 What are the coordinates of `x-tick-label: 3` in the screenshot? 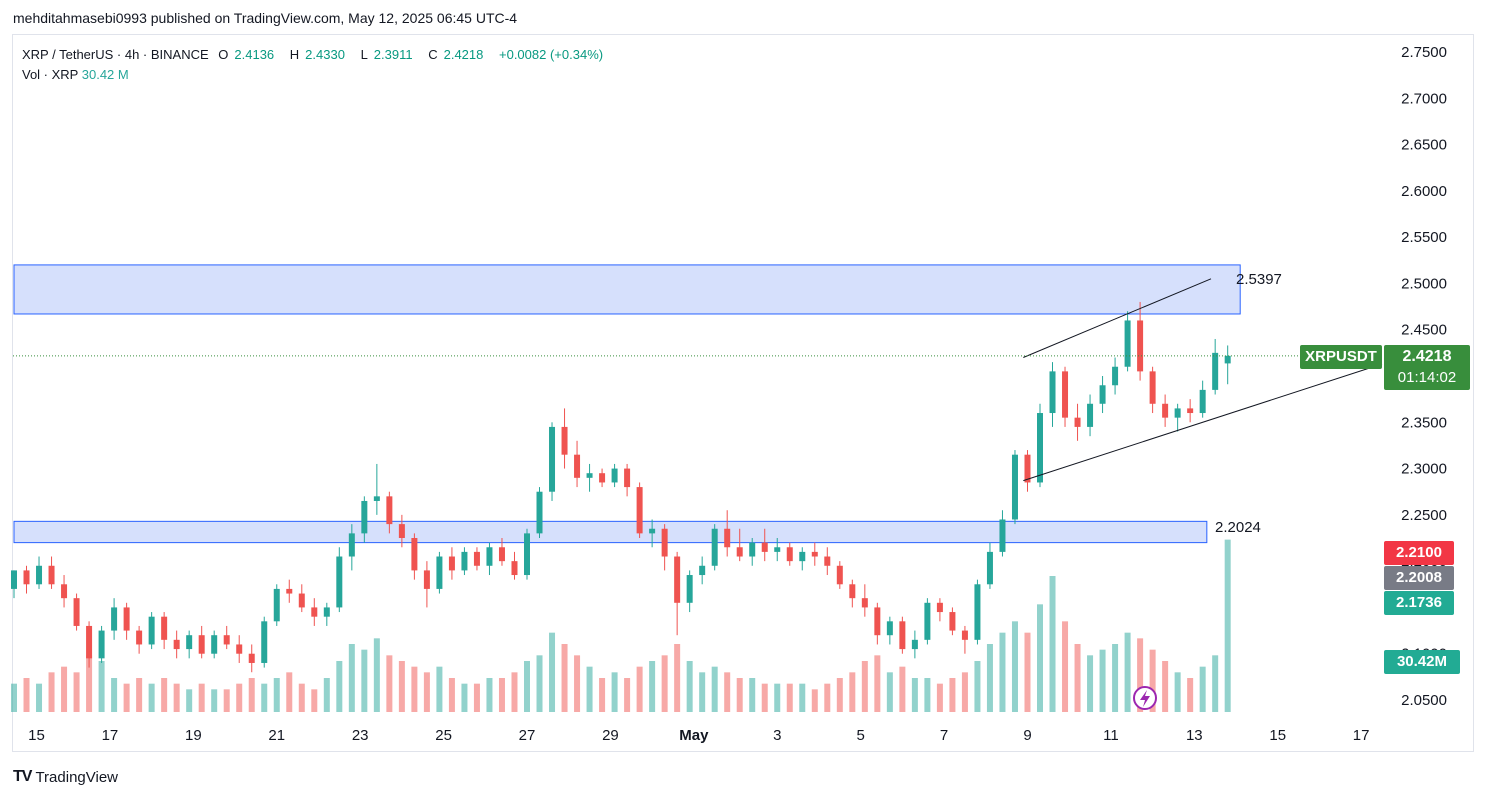 It's located at (777, 735).